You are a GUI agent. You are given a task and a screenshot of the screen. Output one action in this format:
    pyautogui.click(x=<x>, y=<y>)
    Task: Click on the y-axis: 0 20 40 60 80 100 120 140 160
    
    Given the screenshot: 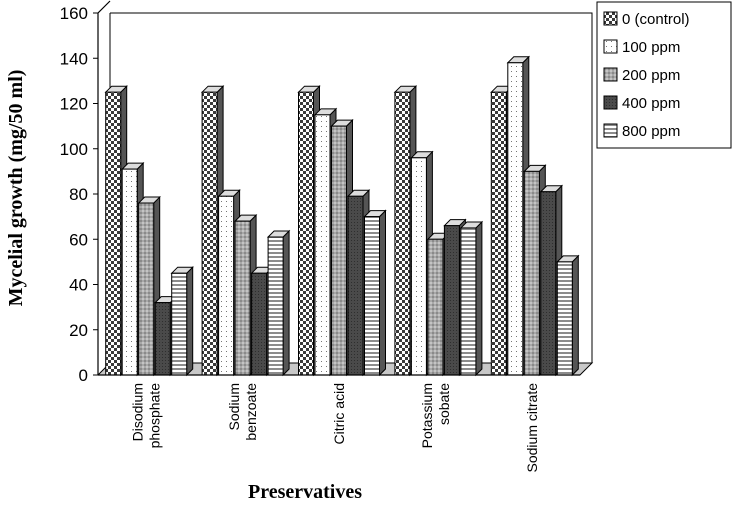 What is the action you would take?
    pyautogui.click(x=79, y=194)
    